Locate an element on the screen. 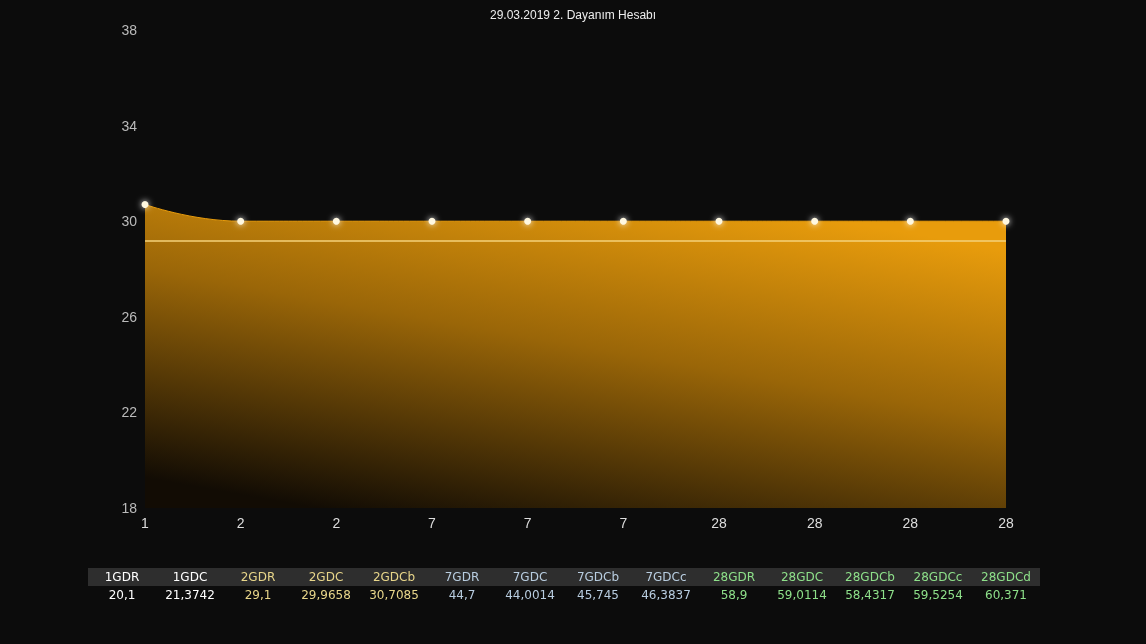 The image size is (1146, 644). text: 2GDR is located at coordinates (258, 577).